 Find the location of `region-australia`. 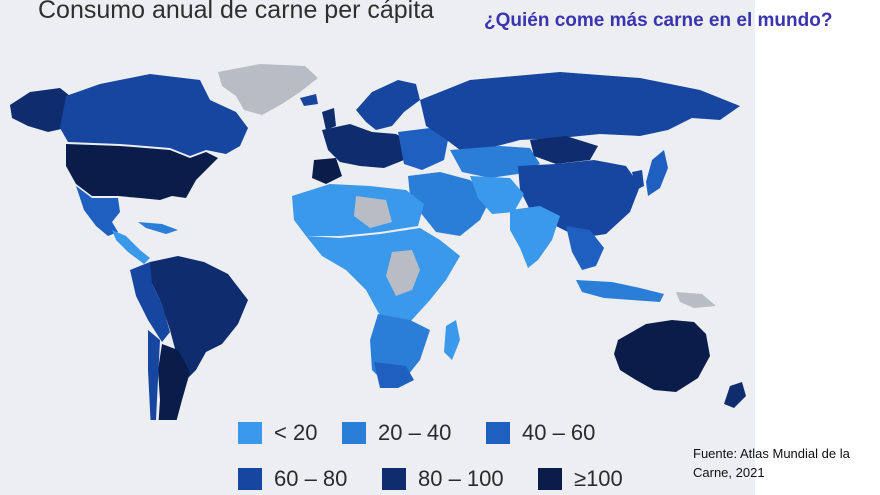

region-australia is located at coordinates (662, 356).